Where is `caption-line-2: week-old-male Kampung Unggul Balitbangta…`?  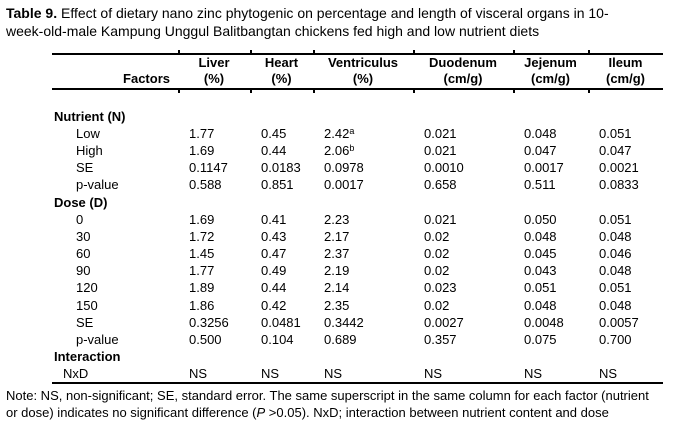 caption-line-2: week-old-male Kampung Unggul Balitbangta… is located at coordinates (273, 31).